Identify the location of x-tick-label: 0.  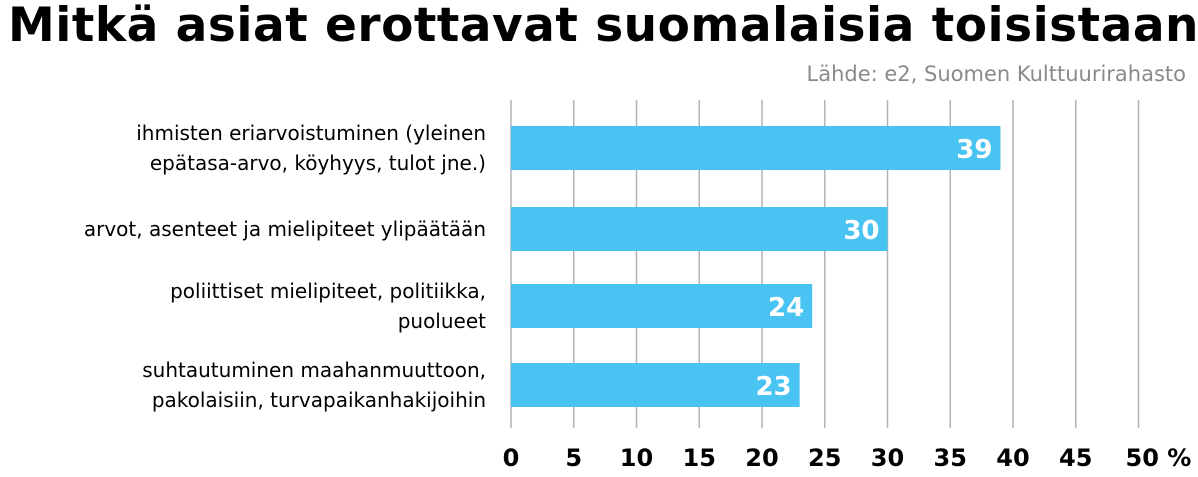
(511, 458).